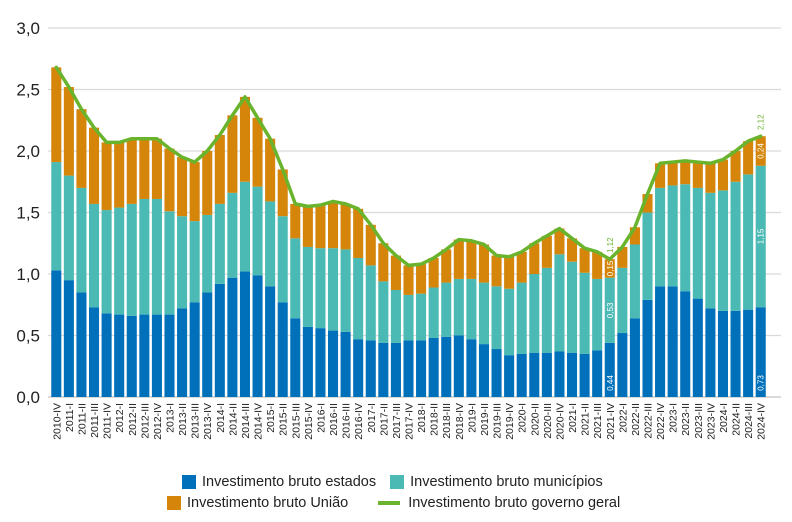 This screenshot has height=522, width=792. What do you see at coordinates (586, 419) in the screenshot?
I see `x-tick-label: 2021-II` at bounding box center [586, 419].